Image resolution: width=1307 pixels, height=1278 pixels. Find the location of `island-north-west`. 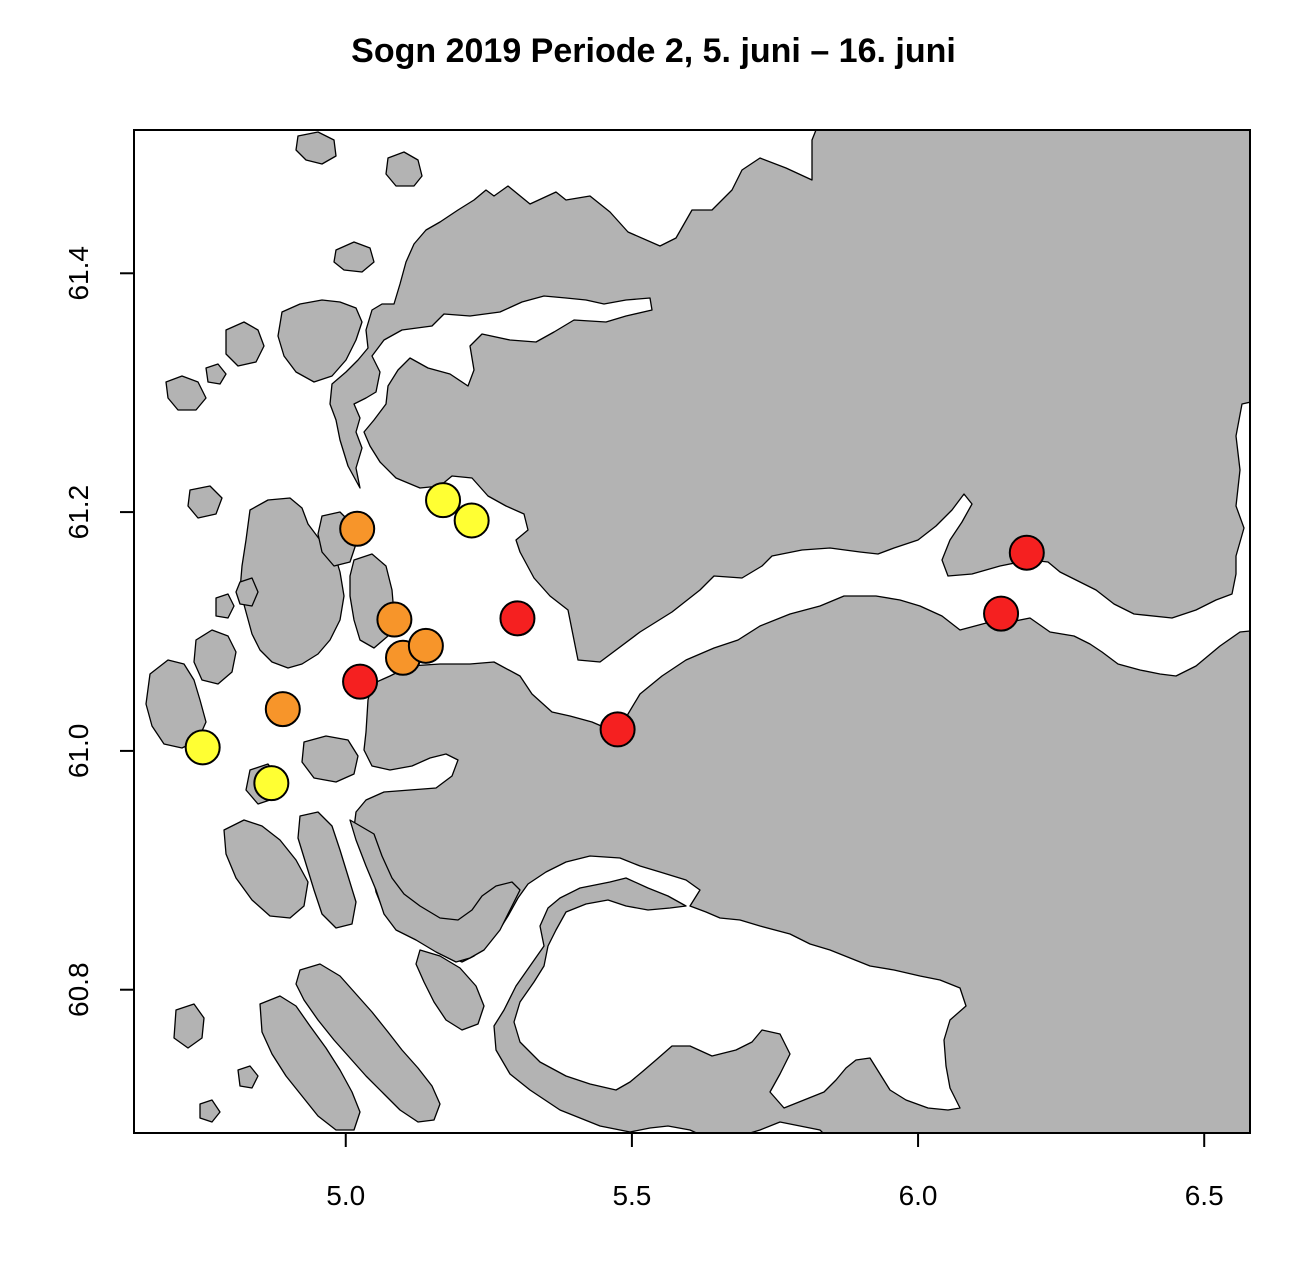

island-north-west is located at coordinates (320, 341).